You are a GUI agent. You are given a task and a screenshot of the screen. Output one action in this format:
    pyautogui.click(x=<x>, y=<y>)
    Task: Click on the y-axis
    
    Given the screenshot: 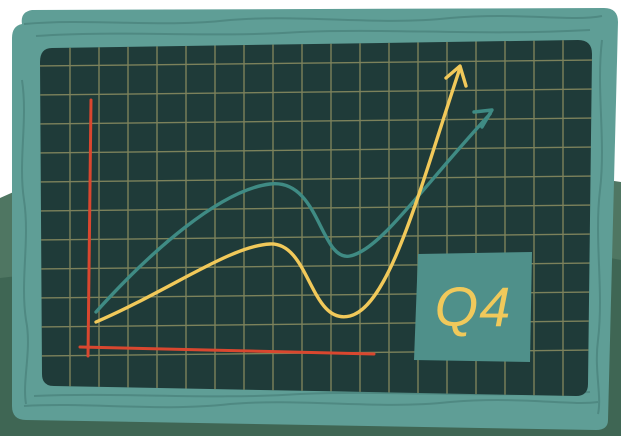 What is the action you would take?
    pyautogui.click(x=89, y=228)
    